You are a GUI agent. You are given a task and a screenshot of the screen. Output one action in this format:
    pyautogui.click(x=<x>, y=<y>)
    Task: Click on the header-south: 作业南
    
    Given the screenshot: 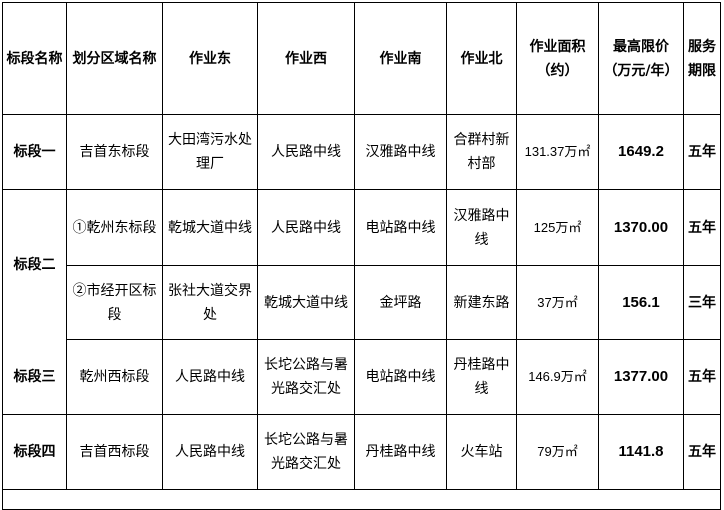 What is the action you would take?
    pyautogui.click(x=400, y=58)
    